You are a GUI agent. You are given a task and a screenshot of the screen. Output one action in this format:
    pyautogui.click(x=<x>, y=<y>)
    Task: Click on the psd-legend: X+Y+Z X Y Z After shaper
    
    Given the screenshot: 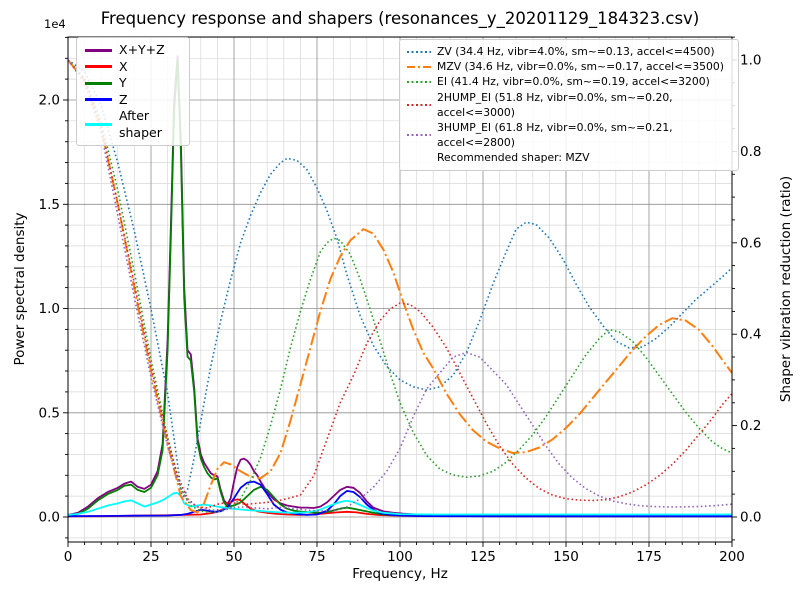 What is the action you would take?
    pyautogui.click(x=133, y=91)
    